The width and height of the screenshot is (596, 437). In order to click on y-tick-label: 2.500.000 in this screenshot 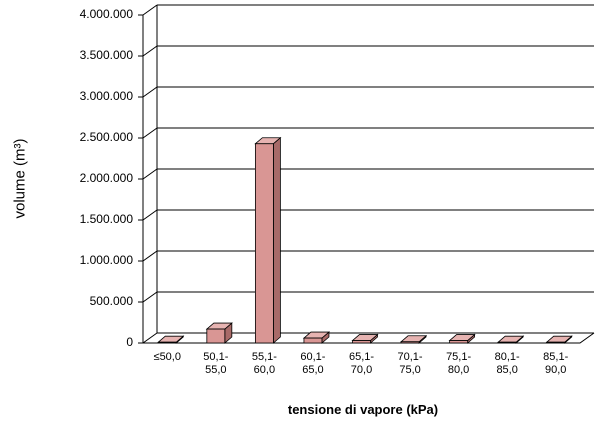, I will do `click(107, 137)`.